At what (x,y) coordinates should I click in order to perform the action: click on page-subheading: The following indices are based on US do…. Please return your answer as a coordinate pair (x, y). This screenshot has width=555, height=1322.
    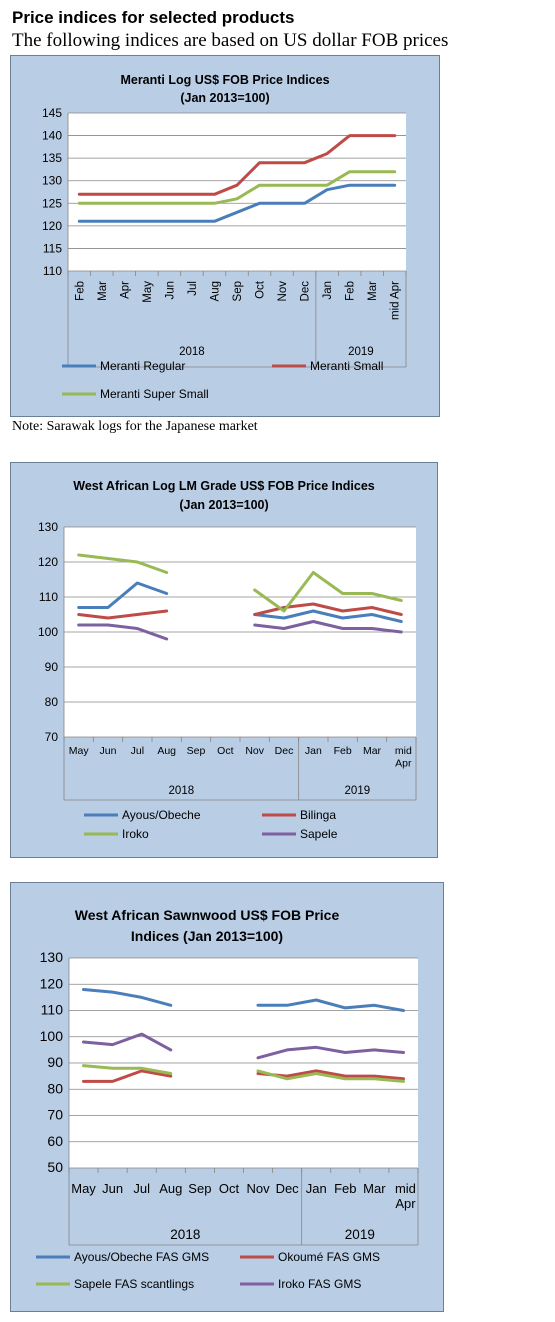
    Looking at the image, I should click on (230, 40).